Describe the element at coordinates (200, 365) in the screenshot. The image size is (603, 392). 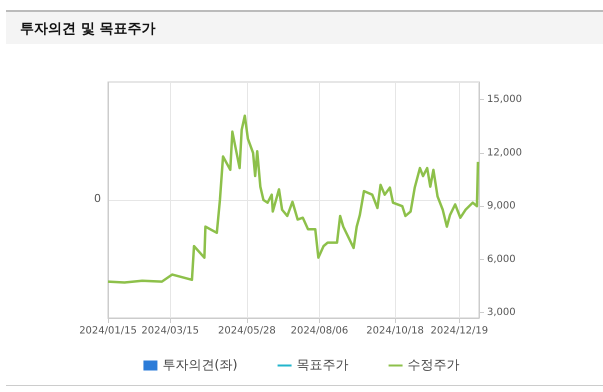
I see `legend-label: 투자의견(좌)` at that location.